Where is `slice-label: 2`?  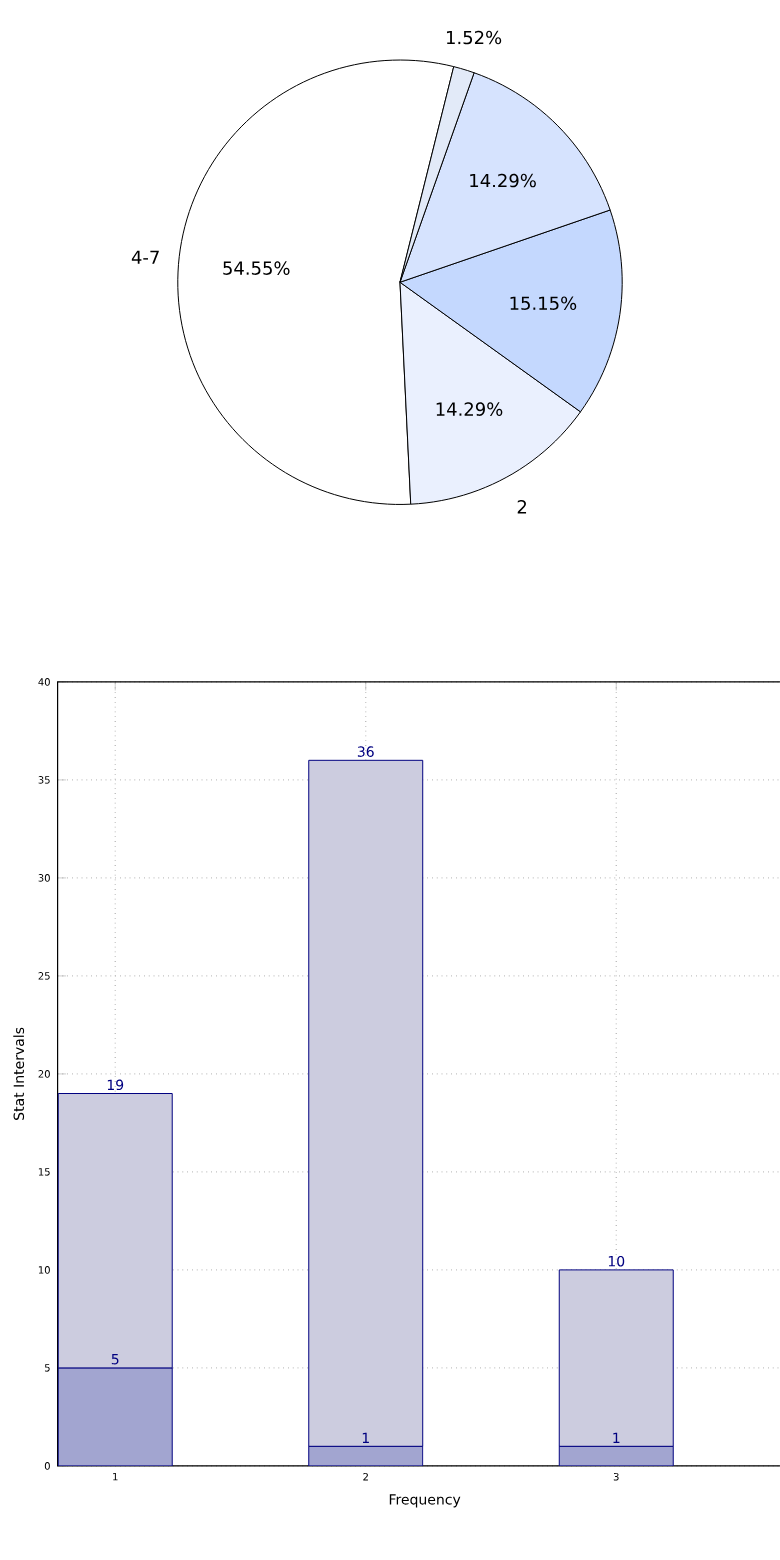
slice-label: 2 is located at coordinates (522, 507).